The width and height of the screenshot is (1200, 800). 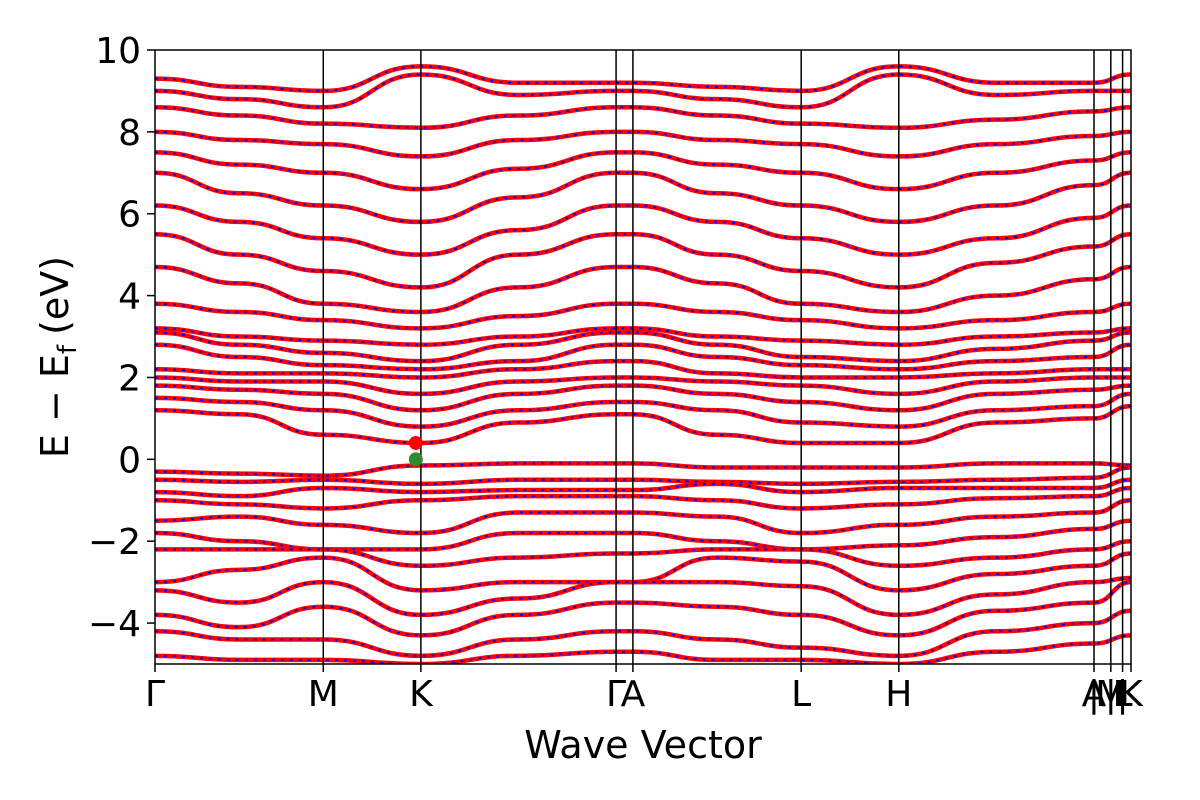 What do you see at coordinates (898, 694) in the screenshot?
I see `x-tick-label: H` at bounding box center [898, 694].